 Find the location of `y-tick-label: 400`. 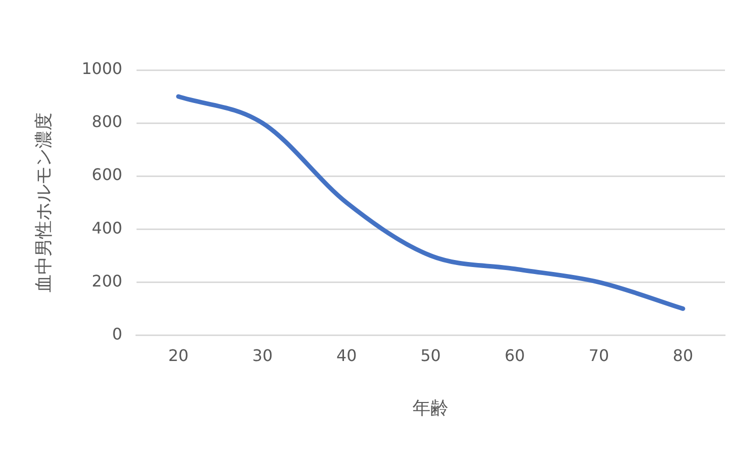

y-tick-label: 400 is located at coordinates (107, 228).